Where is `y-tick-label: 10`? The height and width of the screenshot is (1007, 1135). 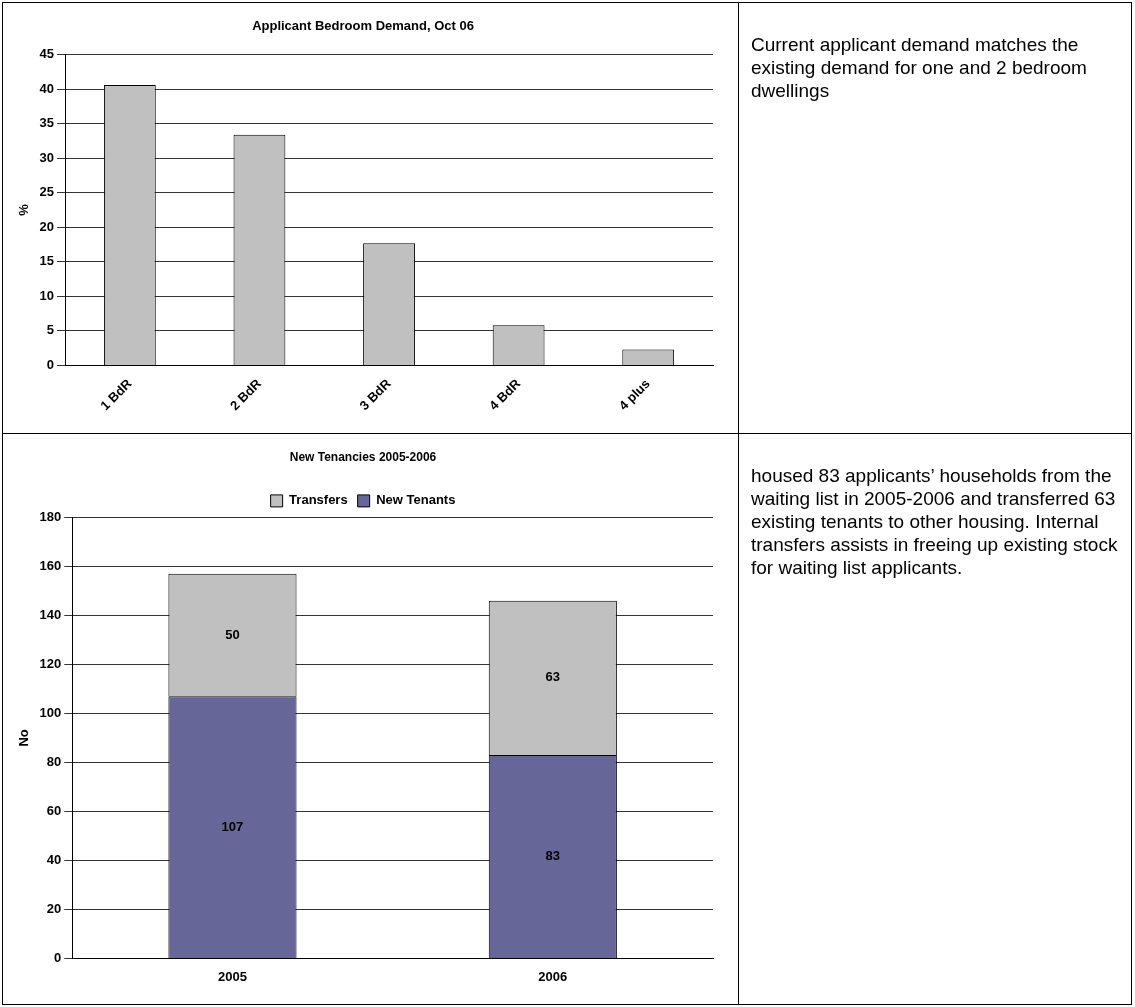 y-tick-label: 10 is located at coordinates (47, 295).